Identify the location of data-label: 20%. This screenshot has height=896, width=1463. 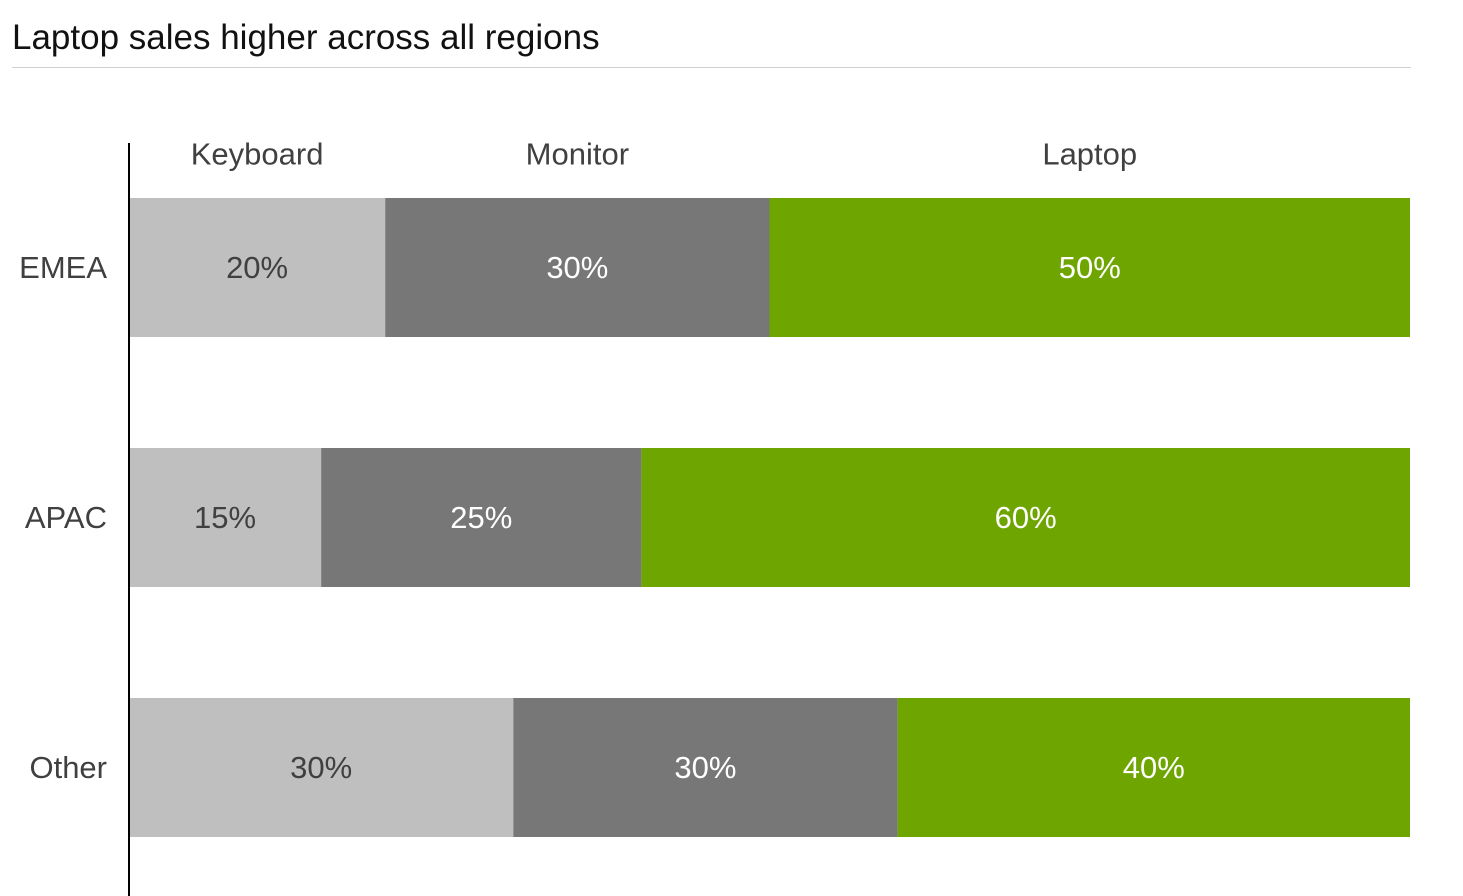
(257, 267).